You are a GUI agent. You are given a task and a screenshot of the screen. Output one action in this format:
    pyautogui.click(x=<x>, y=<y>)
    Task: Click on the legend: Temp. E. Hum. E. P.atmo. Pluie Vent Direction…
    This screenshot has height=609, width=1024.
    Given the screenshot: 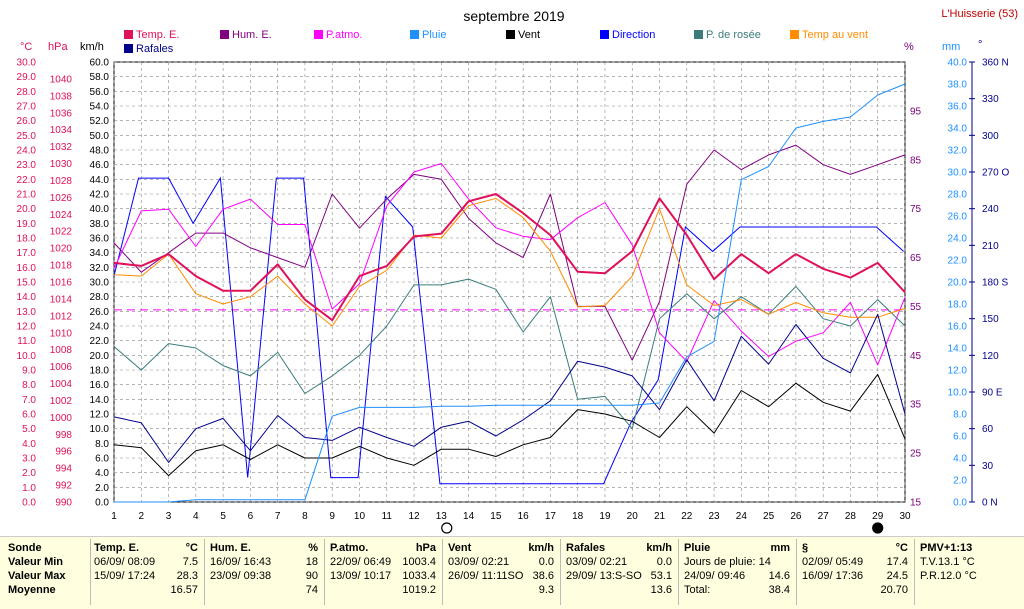 What is the action you would take?
    pyautogui.click(x=496, y=42)
    